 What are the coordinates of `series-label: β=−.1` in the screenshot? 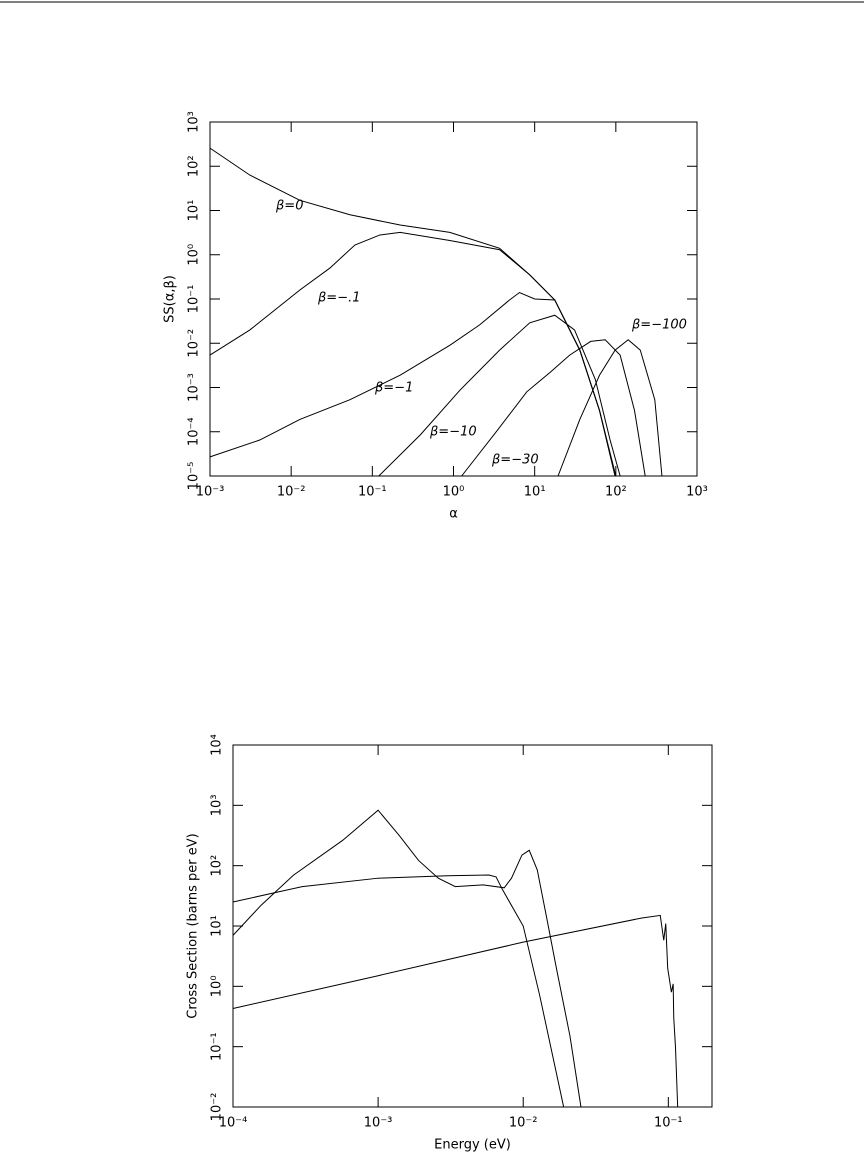 It's located at (339, 298).